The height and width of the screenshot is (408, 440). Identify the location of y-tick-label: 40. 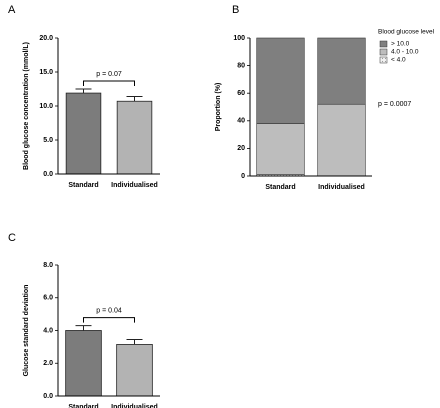
(241, 121).